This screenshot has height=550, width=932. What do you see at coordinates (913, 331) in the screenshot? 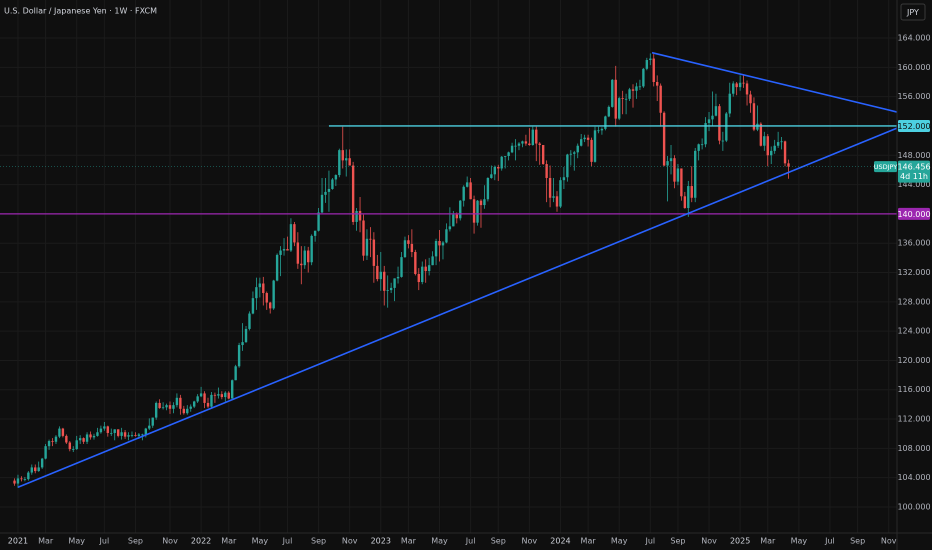
I see `y-tick-label: 124.000` at bounding box center [913, 331].